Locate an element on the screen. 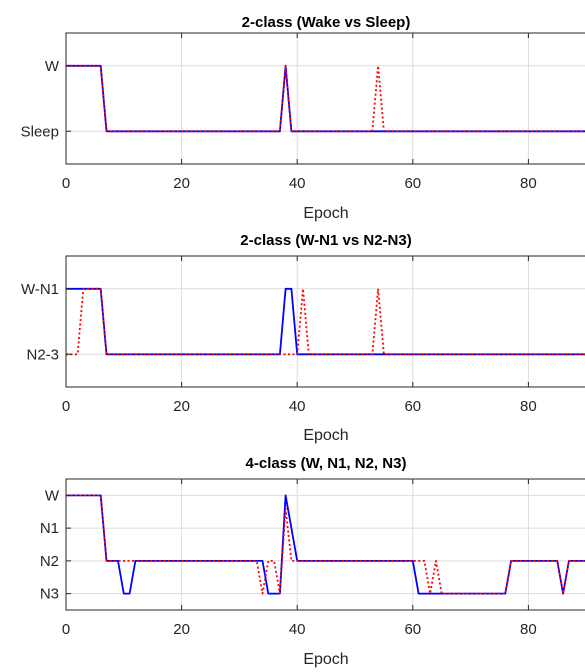  y-tick-label: N2 is located at coordinates (49, 561).